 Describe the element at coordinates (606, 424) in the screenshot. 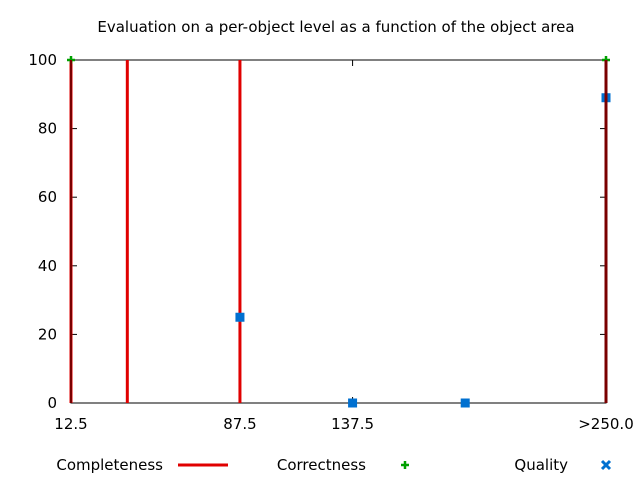

I see `x-tick-label: >250.0` at that location.